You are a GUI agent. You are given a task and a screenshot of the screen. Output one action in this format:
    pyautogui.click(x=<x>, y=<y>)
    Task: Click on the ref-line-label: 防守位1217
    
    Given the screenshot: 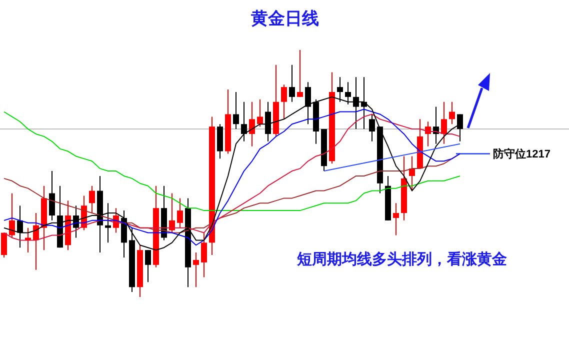 What is the action you would take?
    pyautogui.click(x=521, y=154)
    